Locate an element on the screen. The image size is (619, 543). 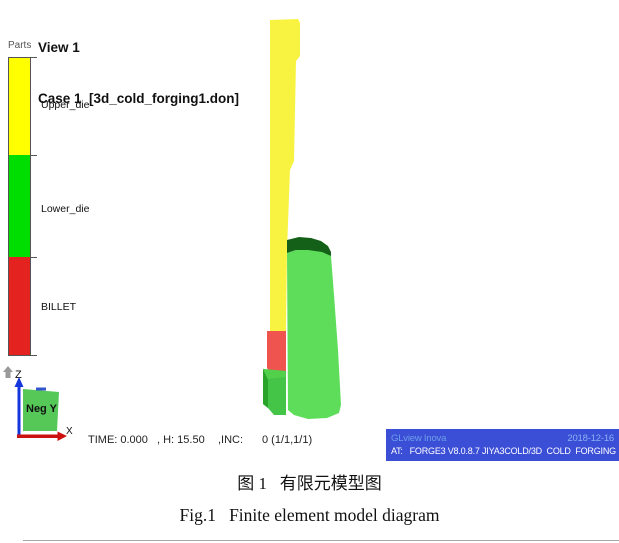
case-title: Case 1 [3d_cold_forging1.don] is located at coordinates (139, 98).